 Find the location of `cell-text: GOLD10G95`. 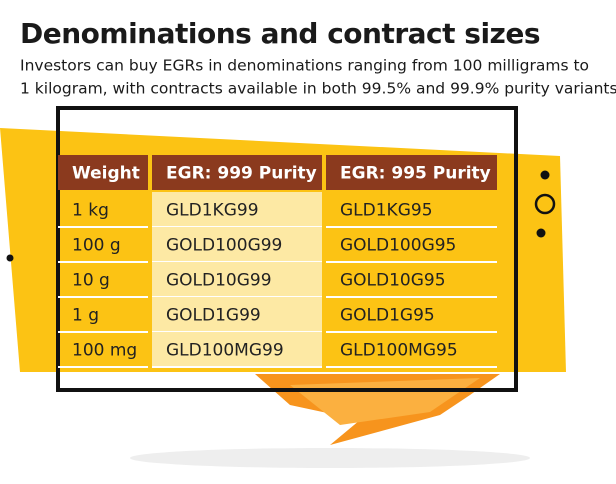

cell-text: GOLD10G95 is located at coordinates (393, 281).